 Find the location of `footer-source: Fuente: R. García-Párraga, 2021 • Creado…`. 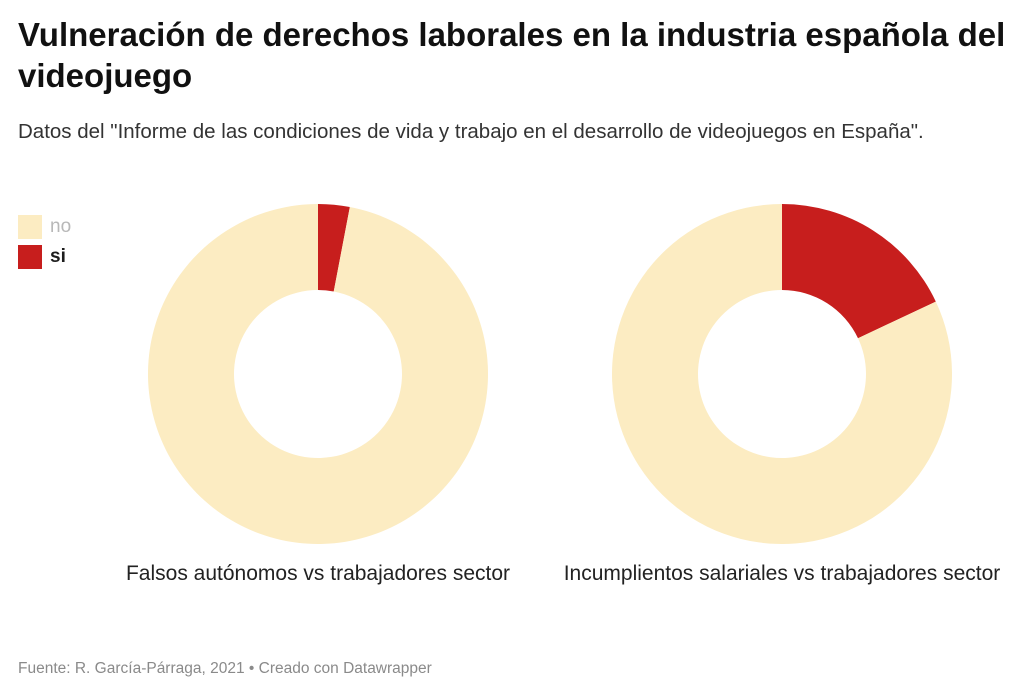

footer-source: Fuente: R. García-Párraga, 2021 • Creado… is located at coordinates (225, 668).